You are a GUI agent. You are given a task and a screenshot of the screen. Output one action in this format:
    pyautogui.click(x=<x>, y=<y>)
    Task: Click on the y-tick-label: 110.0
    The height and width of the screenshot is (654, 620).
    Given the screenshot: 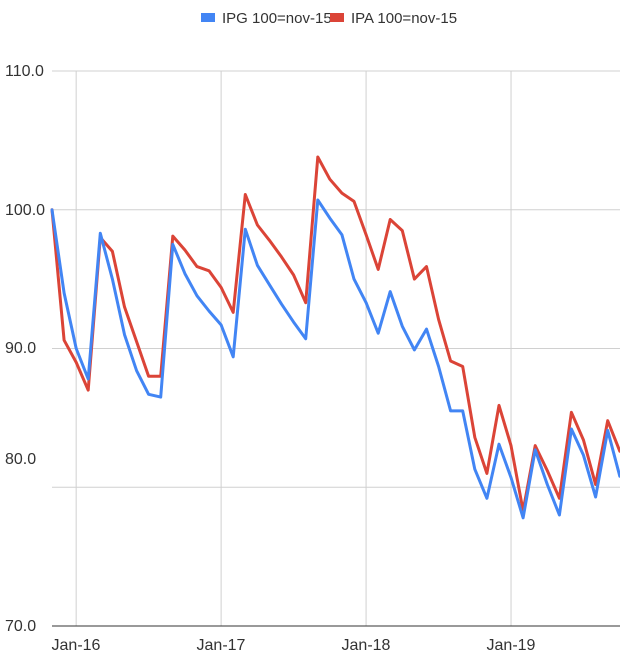 What is the action you would take?
    pyautogui.click(x=24, y=71)
    